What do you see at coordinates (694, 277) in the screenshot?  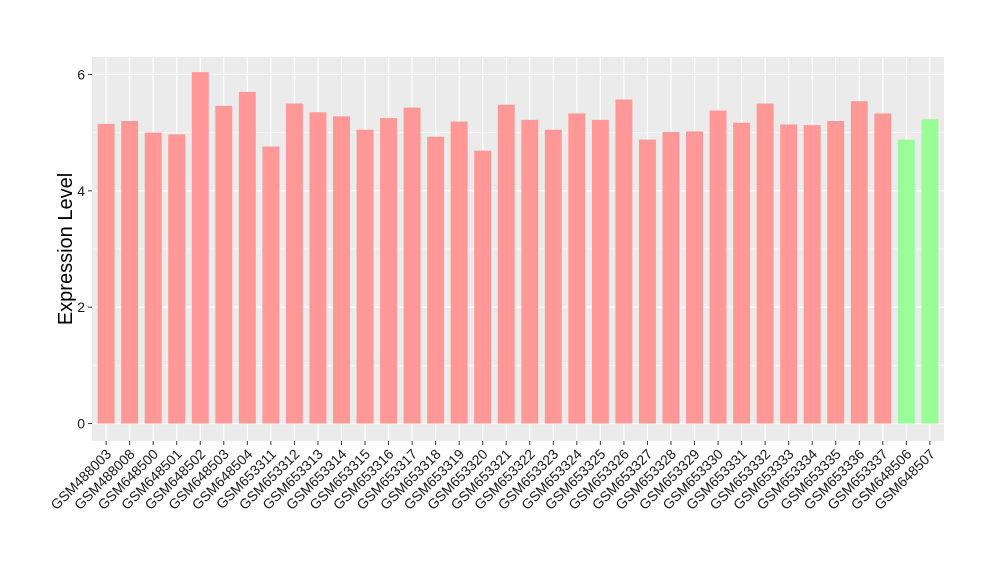 I see `bar-GSM653329` at bounding box center [694, 277].